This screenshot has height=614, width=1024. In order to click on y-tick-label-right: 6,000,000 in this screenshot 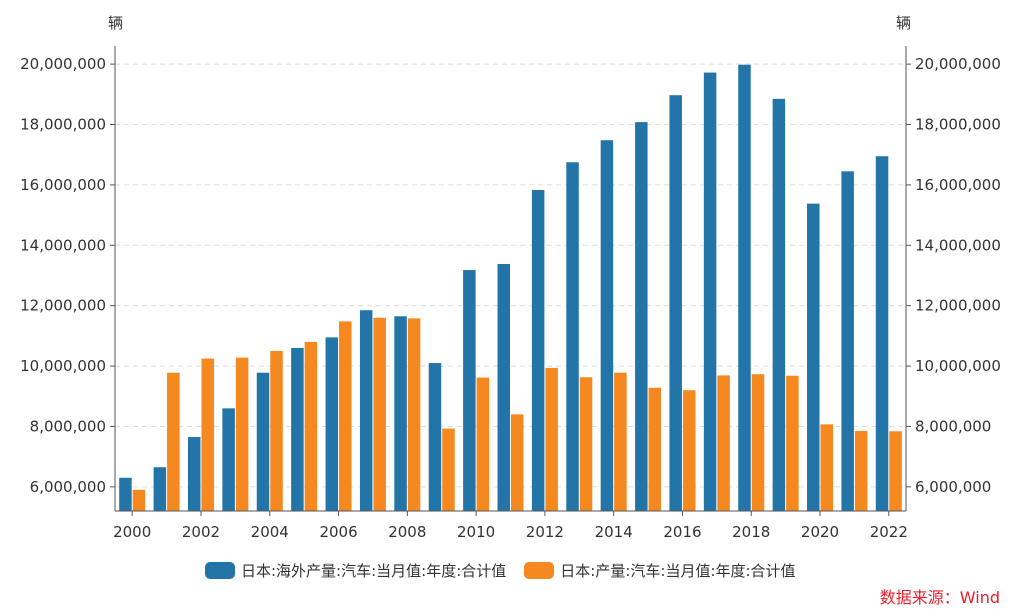, I will do `click(953, 487)`.